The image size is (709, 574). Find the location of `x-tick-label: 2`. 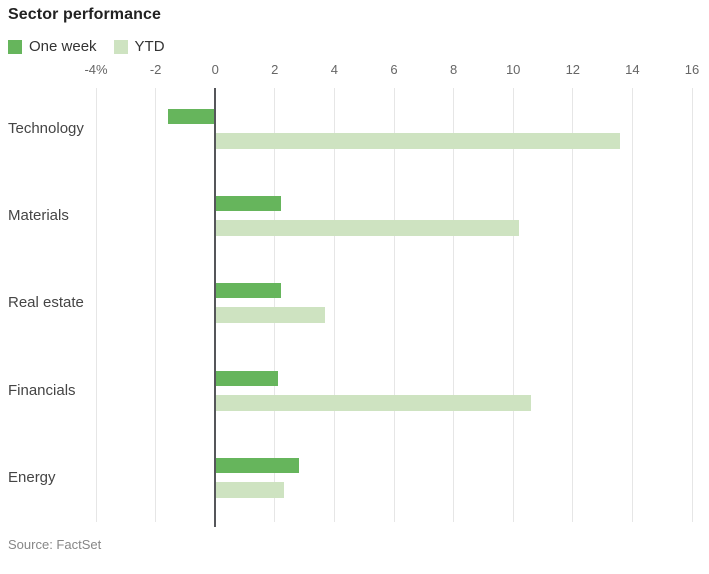

x-tick-label: 2 is located at coordinates (275, 69).